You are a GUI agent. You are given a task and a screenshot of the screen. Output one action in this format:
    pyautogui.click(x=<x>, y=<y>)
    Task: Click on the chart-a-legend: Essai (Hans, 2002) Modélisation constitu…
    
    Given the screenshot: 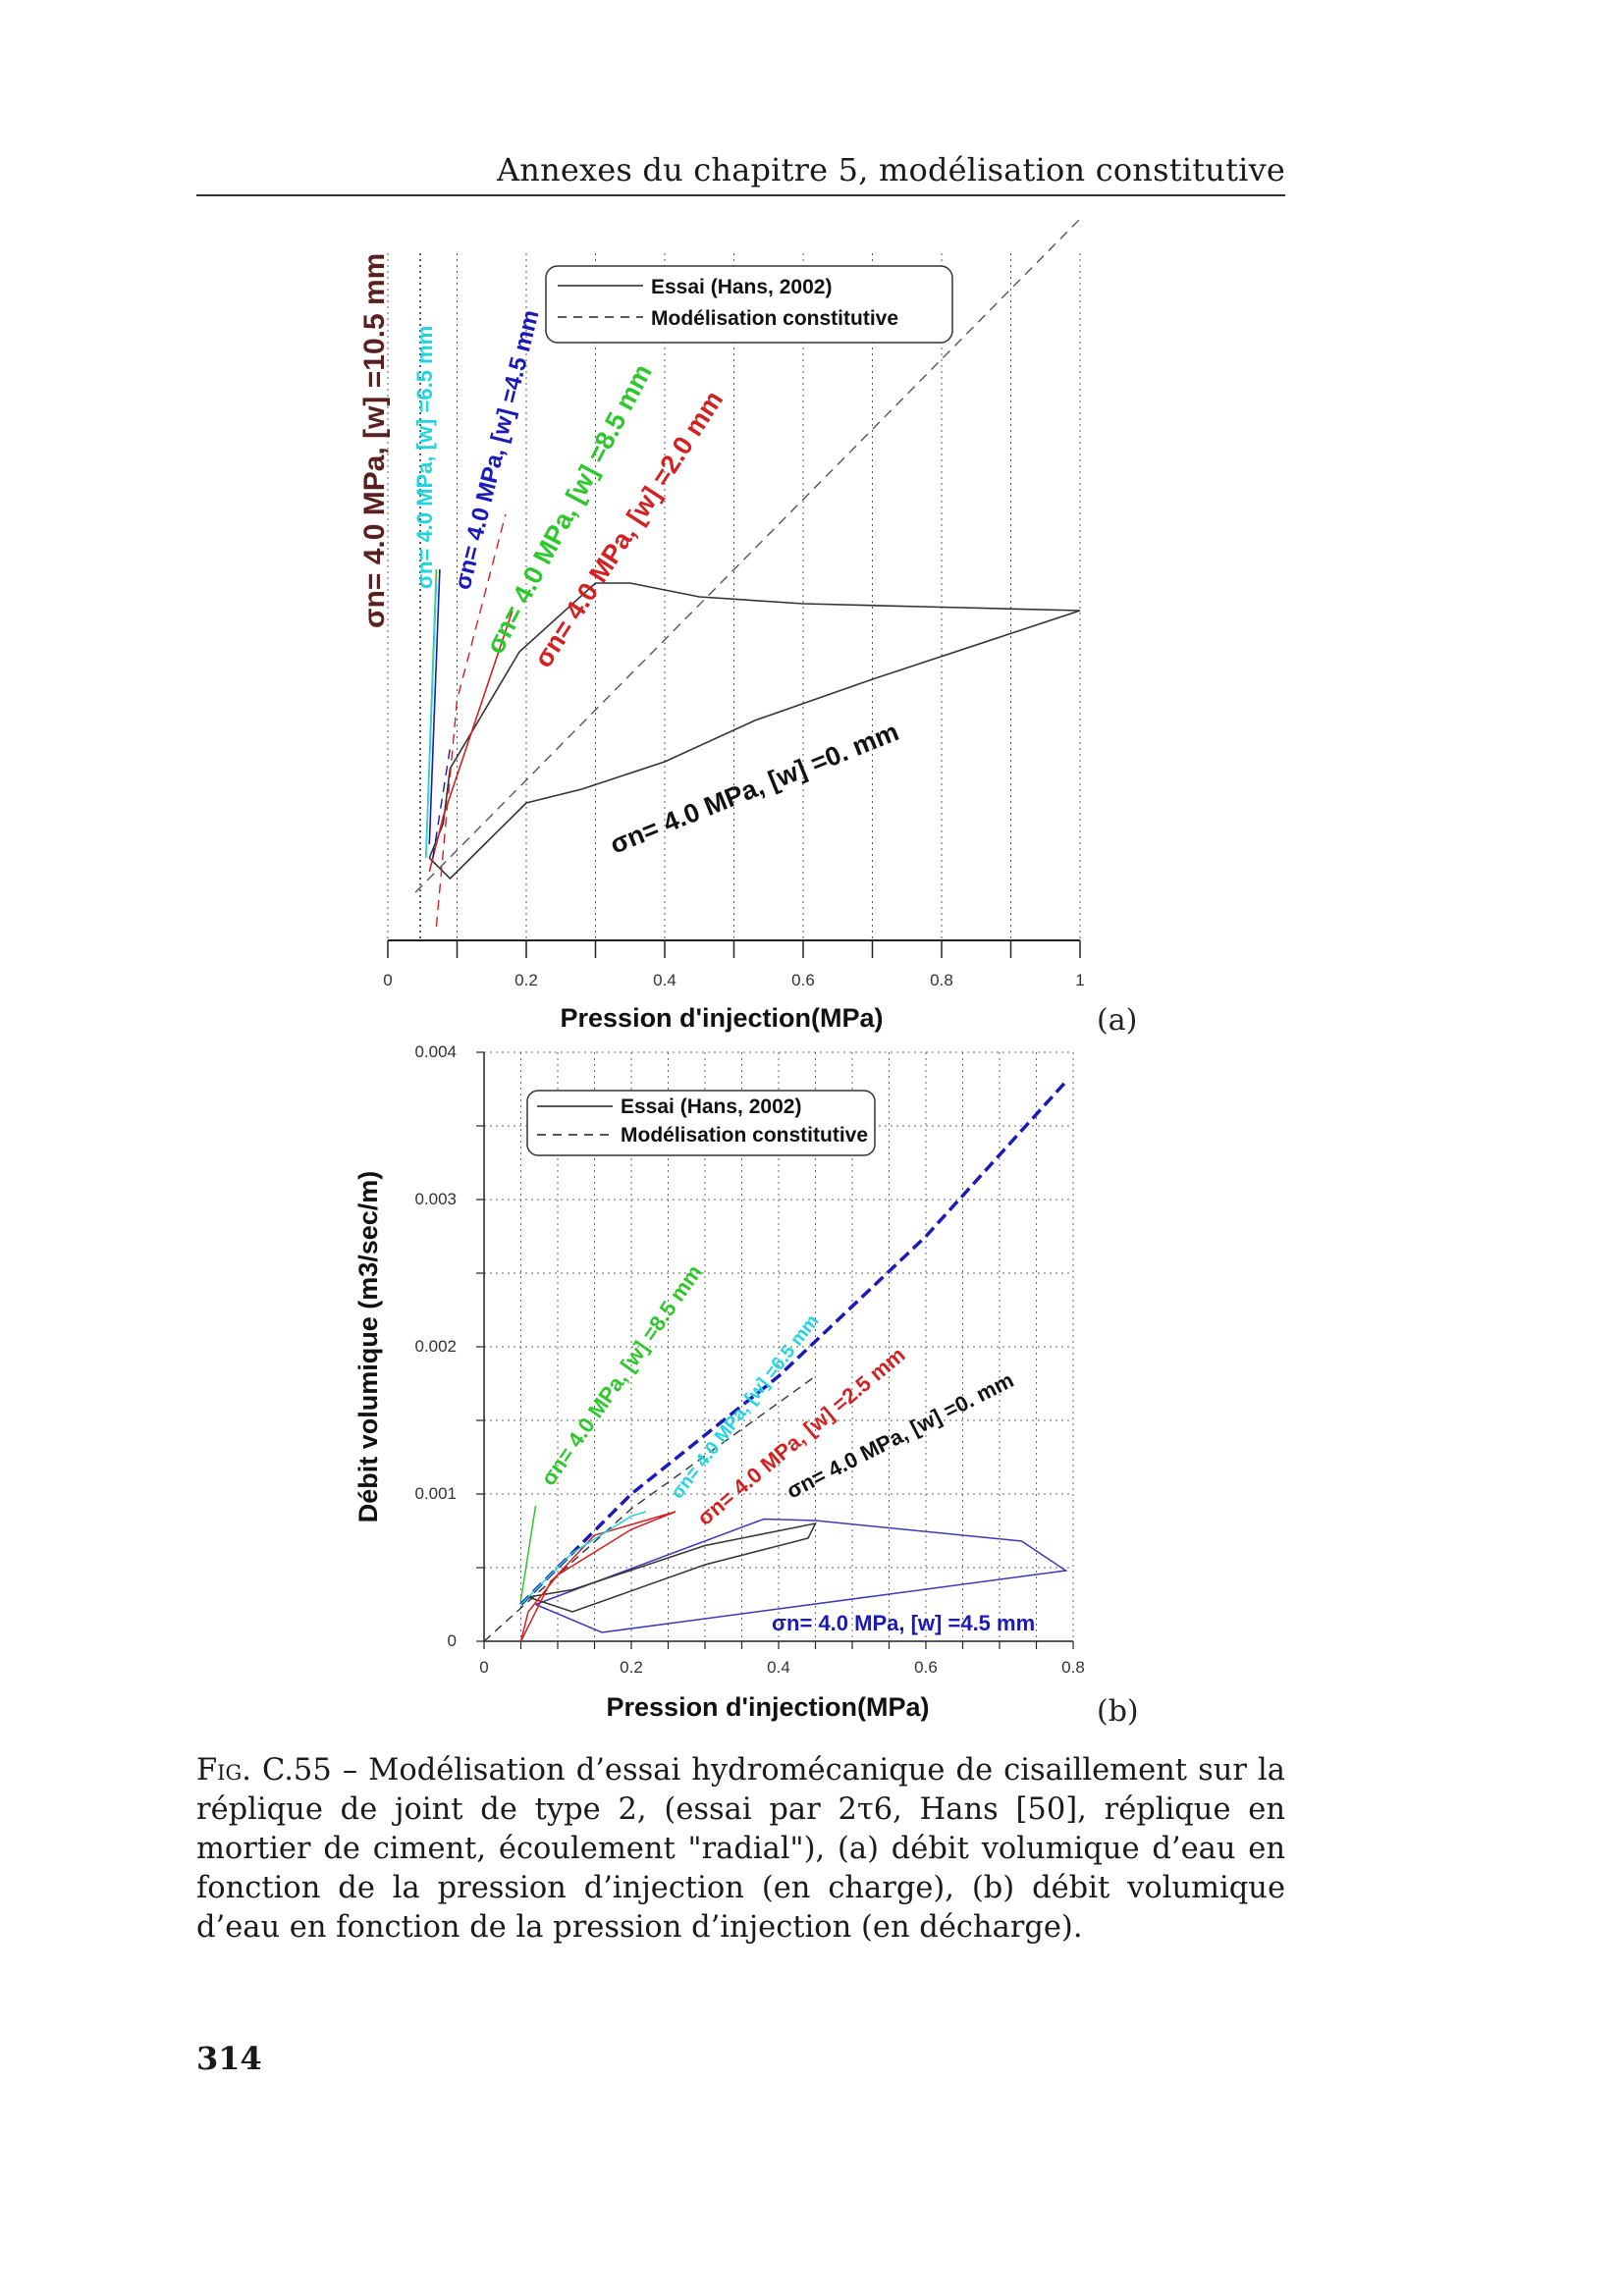 What is the action you would take?
    pyautogui.click(x=749, y=304)
    